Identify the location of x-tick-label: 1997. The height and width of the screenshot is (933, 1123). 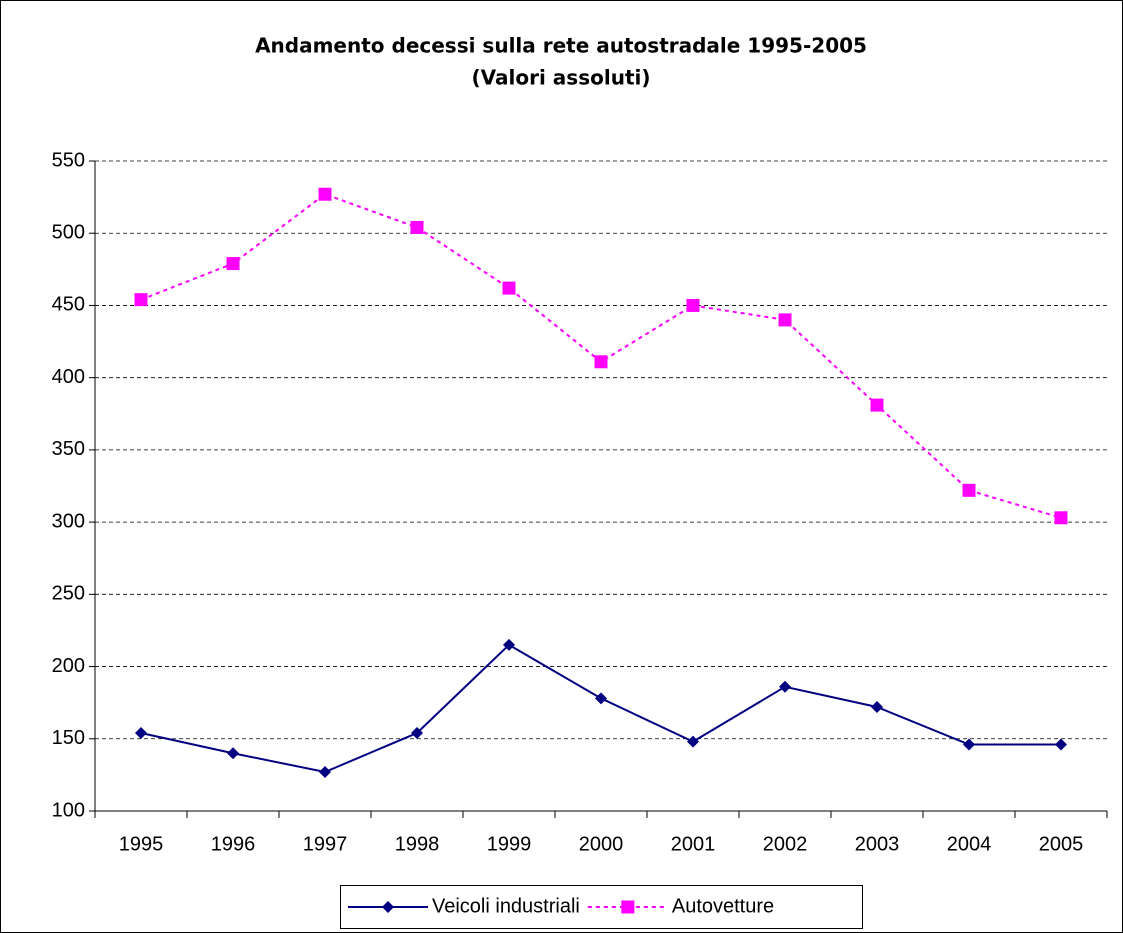
(325, 844).